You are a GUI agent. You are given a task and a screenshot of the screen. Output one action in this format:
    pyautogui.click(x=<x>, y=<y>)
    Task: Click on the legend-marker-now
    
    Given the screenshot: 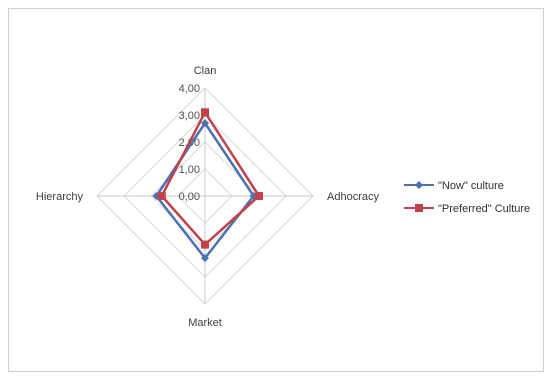 What is the action you would take?
    pyautogui.click(x=419, y=185)
    